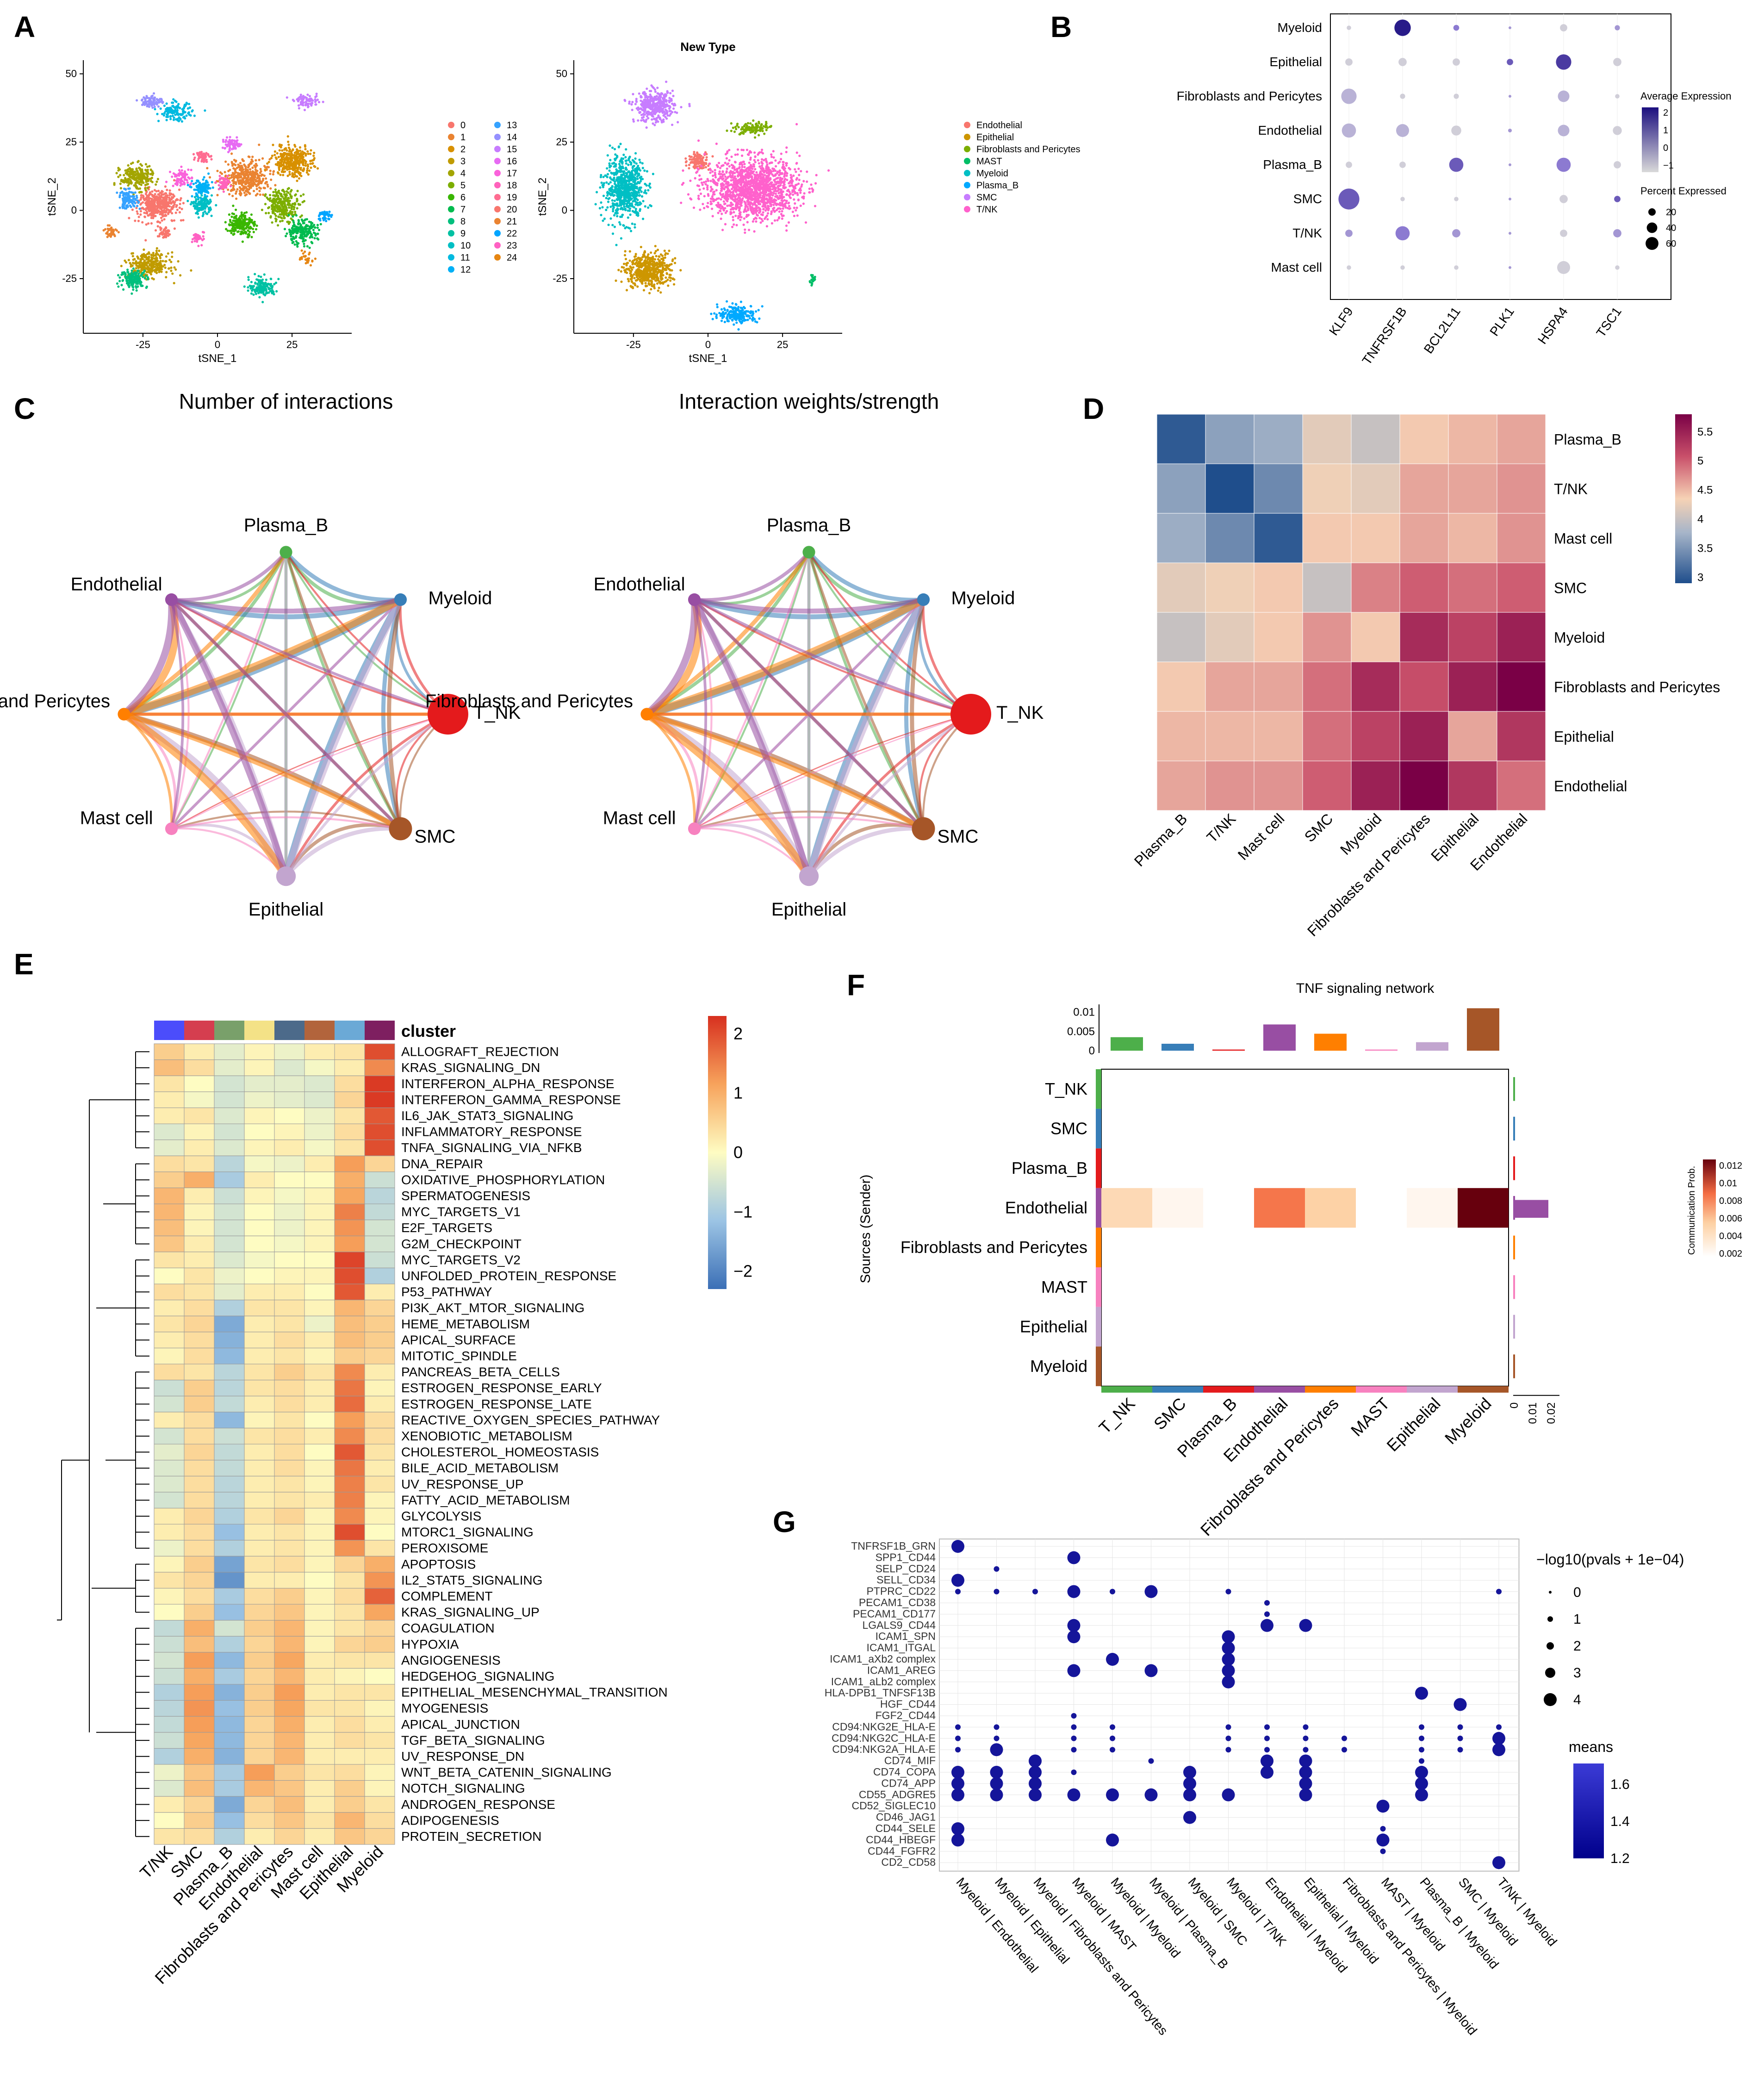  What do you see at coordinates (465, 246) in the screenshot?
I see `legend-label: 10` at bounding box center [465, 246].